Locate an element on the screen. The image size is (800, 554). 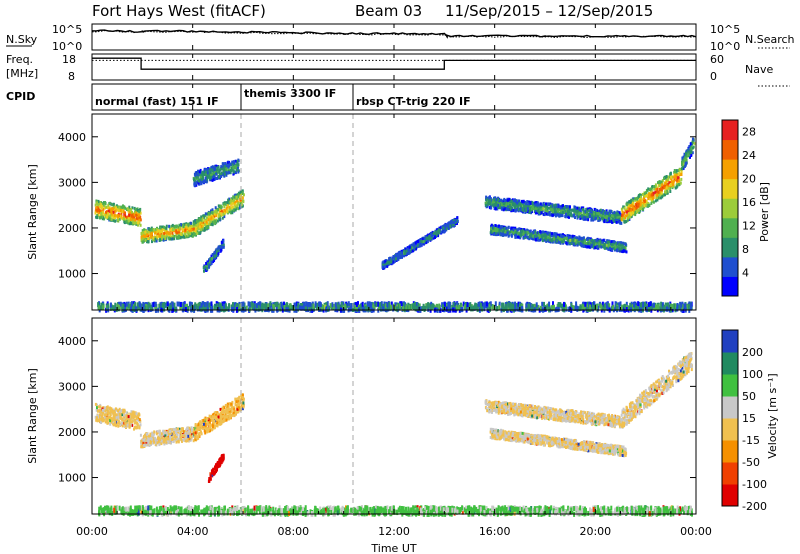
cpid-mode-themis: themis 3300 IF is located at coordinates (290, 93).